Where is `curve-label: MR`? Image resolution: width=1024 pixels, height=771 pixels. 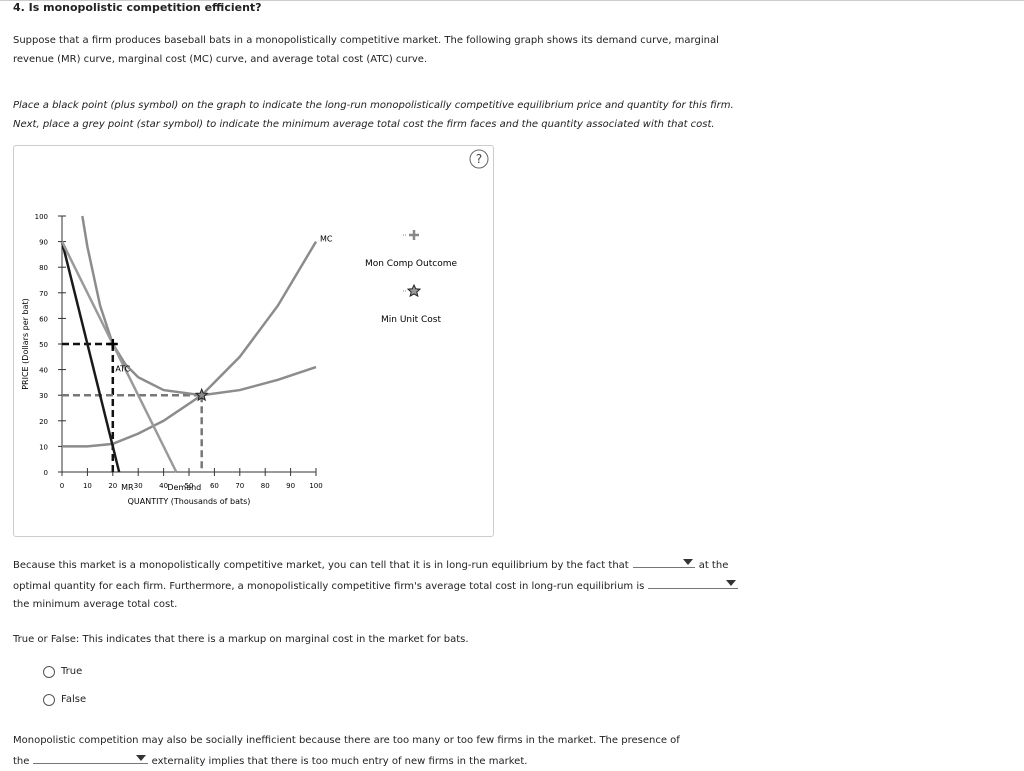
curve-label: MR is located at coordinates (127, 487).